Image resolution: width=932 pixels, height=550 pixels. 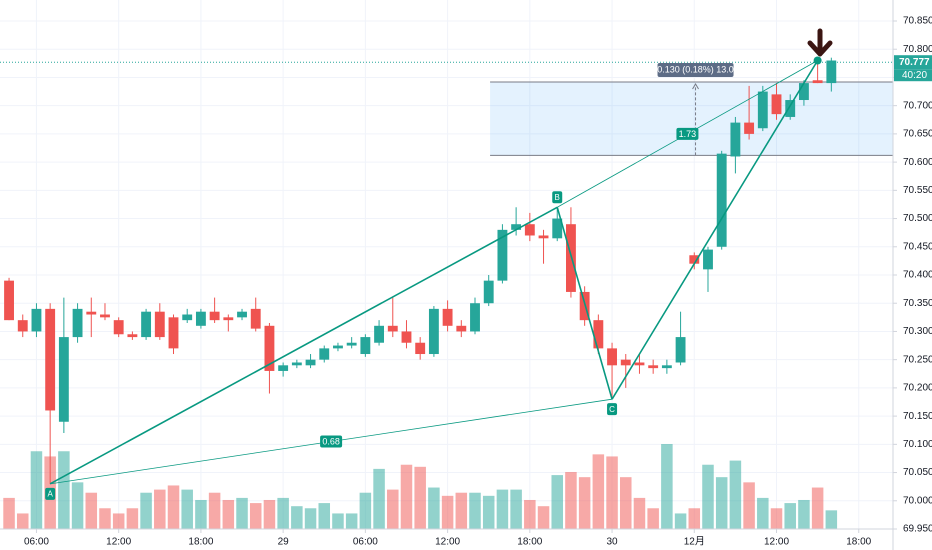 What do you see at coordinates (917, 275) in the screenshot?
I see `y-tick-label: 70.400` at bounding box center [917, 275].